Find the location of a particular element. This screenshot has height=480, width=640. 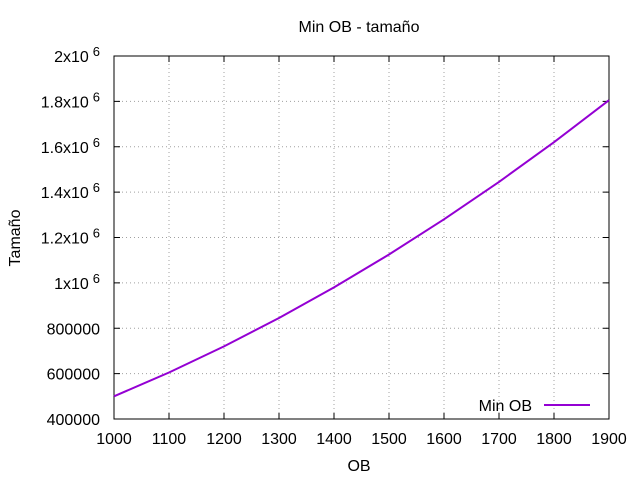

x-tick-label: 1500 is located at coordinates (389, 439).